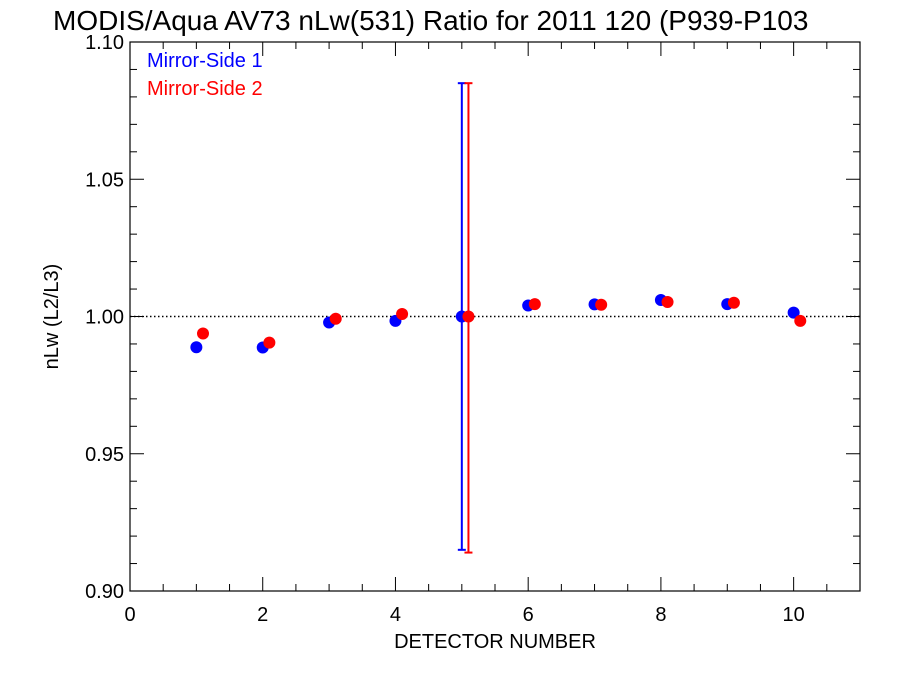  What do you see at coordinates (104, 180) in the screenshot?
I see `y-tick-label: 1.05` at bounding box center [104, 180].